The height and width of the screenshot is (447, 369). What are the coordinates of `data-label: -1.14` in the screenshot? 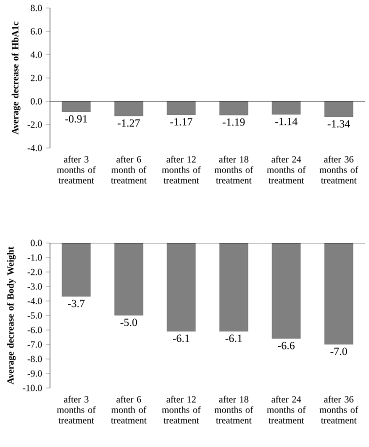 It's located at (286, 122).